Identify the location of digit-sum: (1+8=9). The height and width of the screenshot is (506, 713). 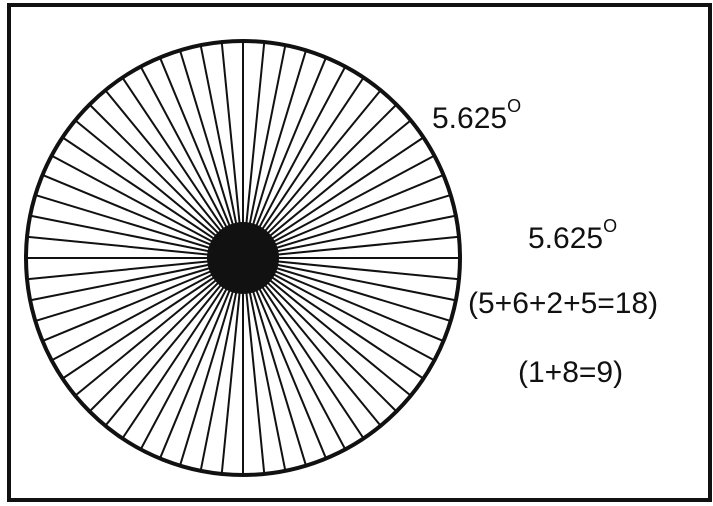
(570, 372).